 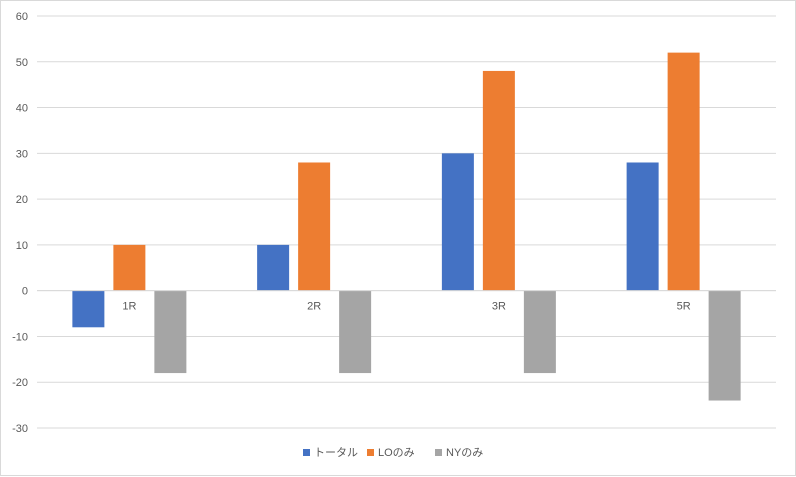 What do you see at coordinates (22, 154) in the screenshot?
I see `y-tick-label: 30` at bounding box center [22, 154].